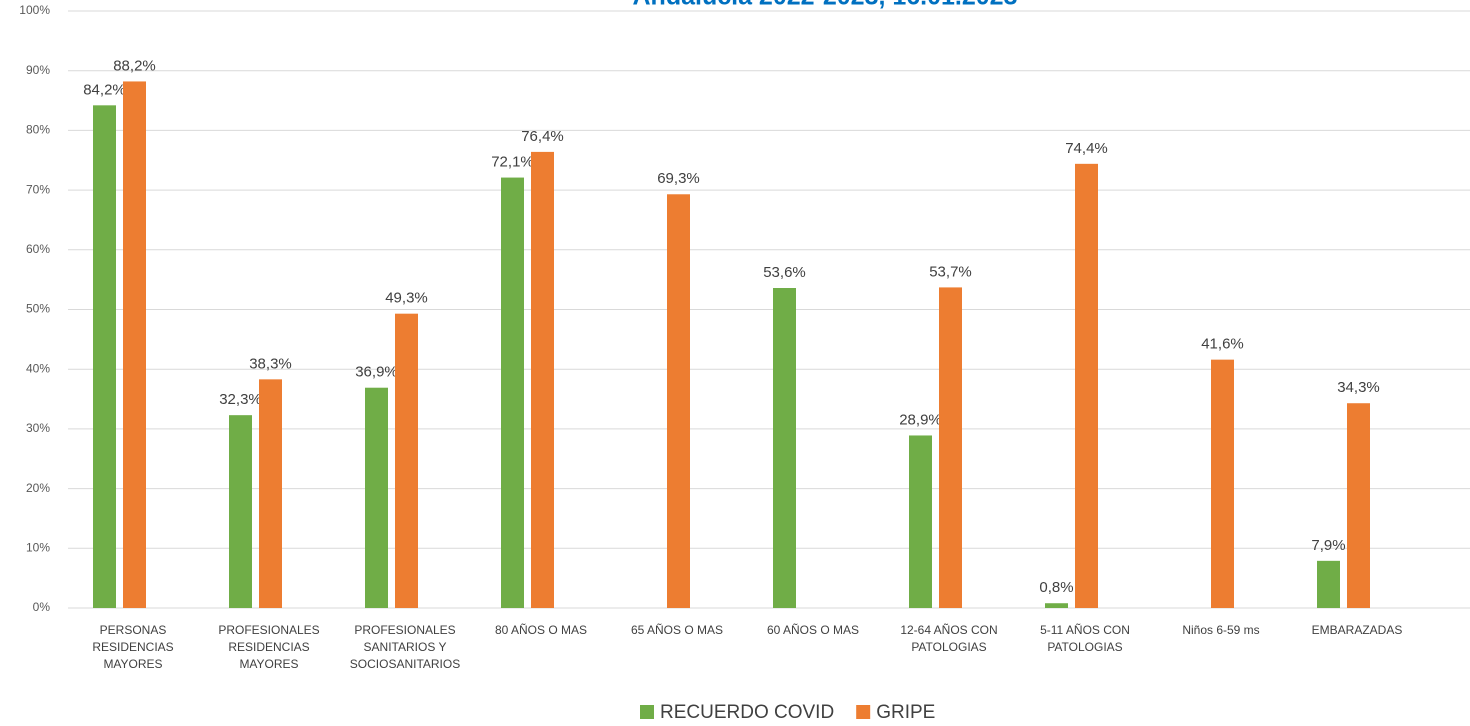 The width and height of the screenshot is (1470, 726). I want to click on data-label: 76,4%, so click(542, 136).